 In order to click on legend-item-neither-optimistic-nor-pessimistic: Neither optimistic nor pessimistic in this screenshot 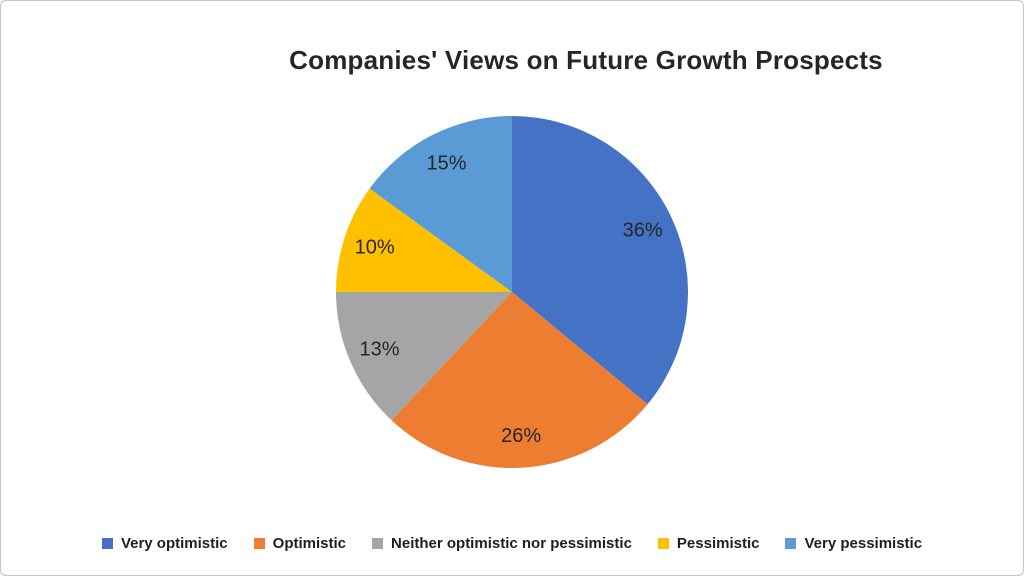, I will do `click(502, 543)`.